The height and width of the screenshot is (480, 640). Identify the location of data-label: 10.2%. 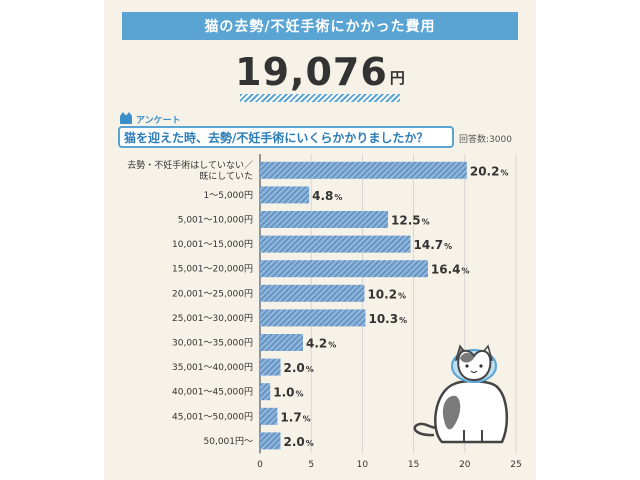
(386, 294).